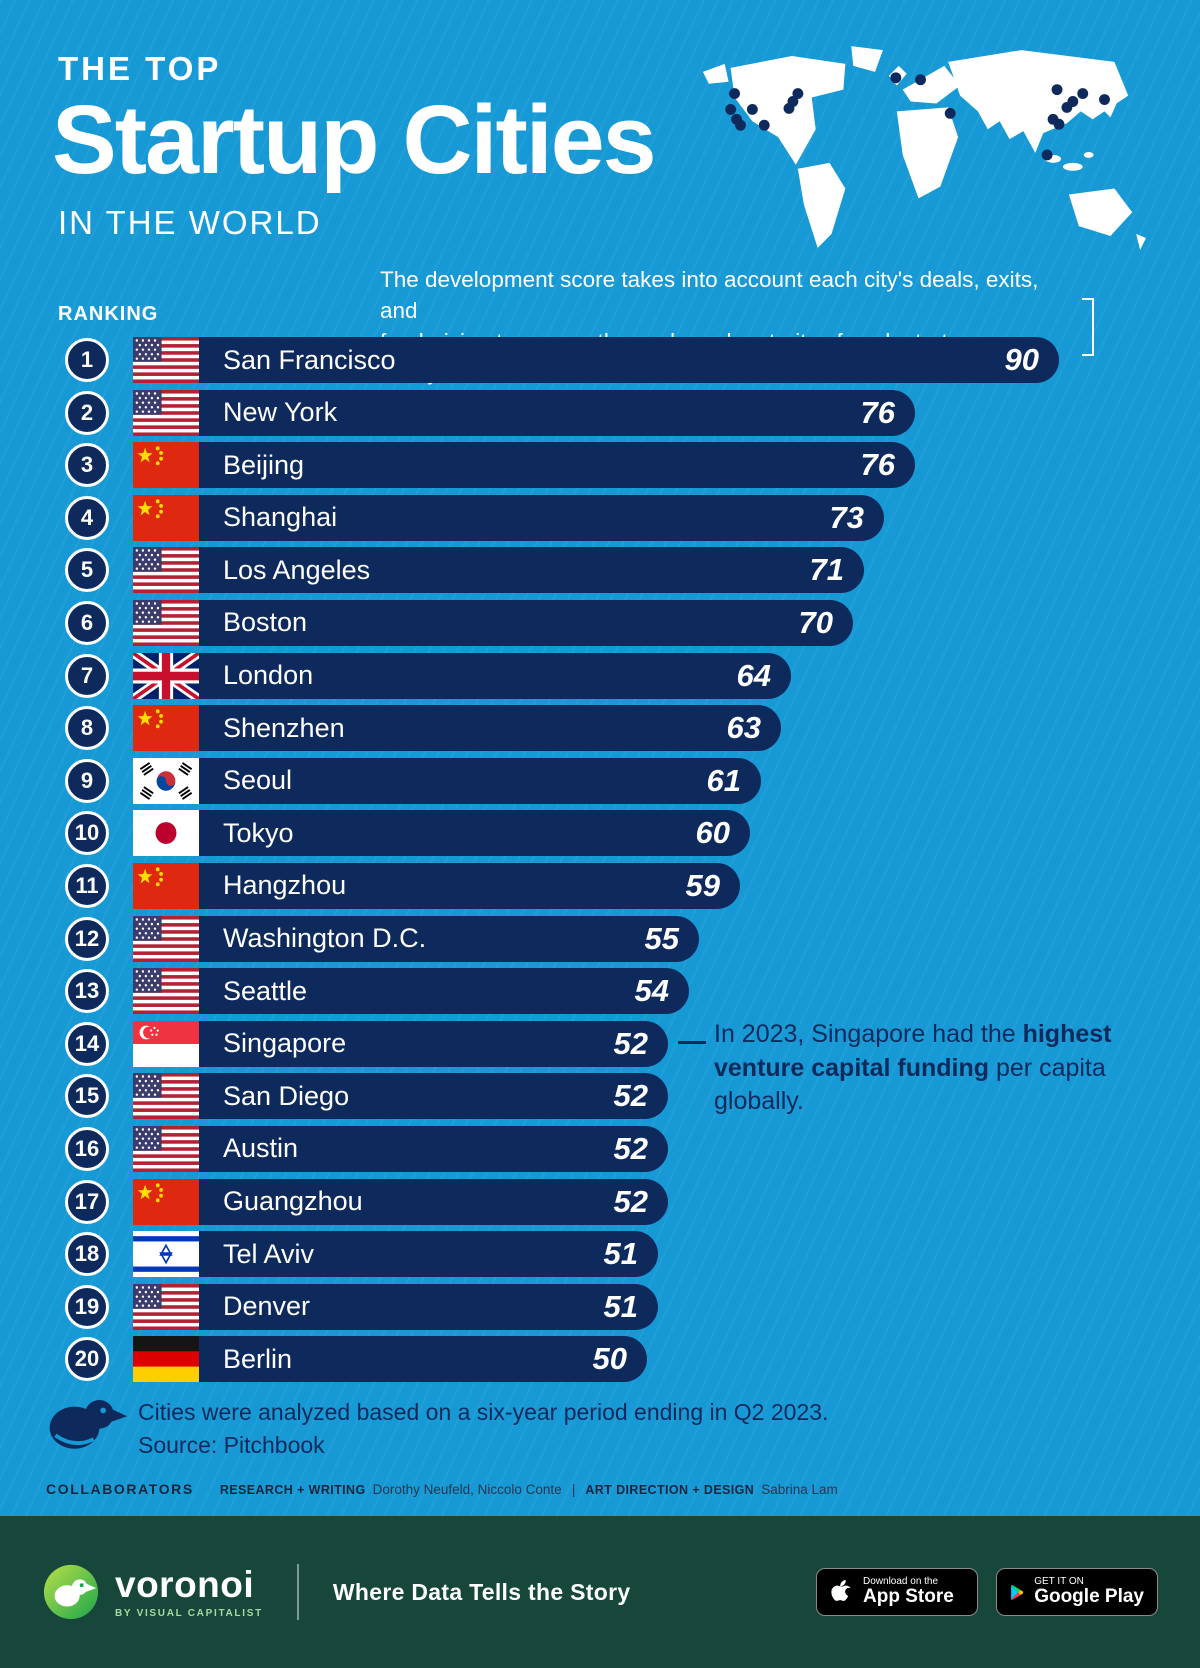 This screenshot has width=1200, height=1668. Describe the element at coordinates (600, 1306) in the screenshot. I see `ranking-row: 19 Denver 51` at that location.